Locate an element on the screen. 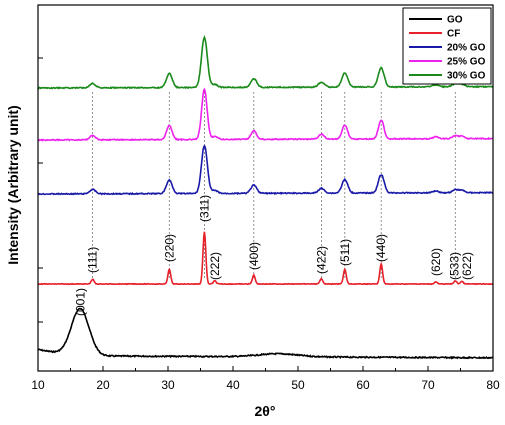  peak-label: (622) is located at coordinates (467, 266).